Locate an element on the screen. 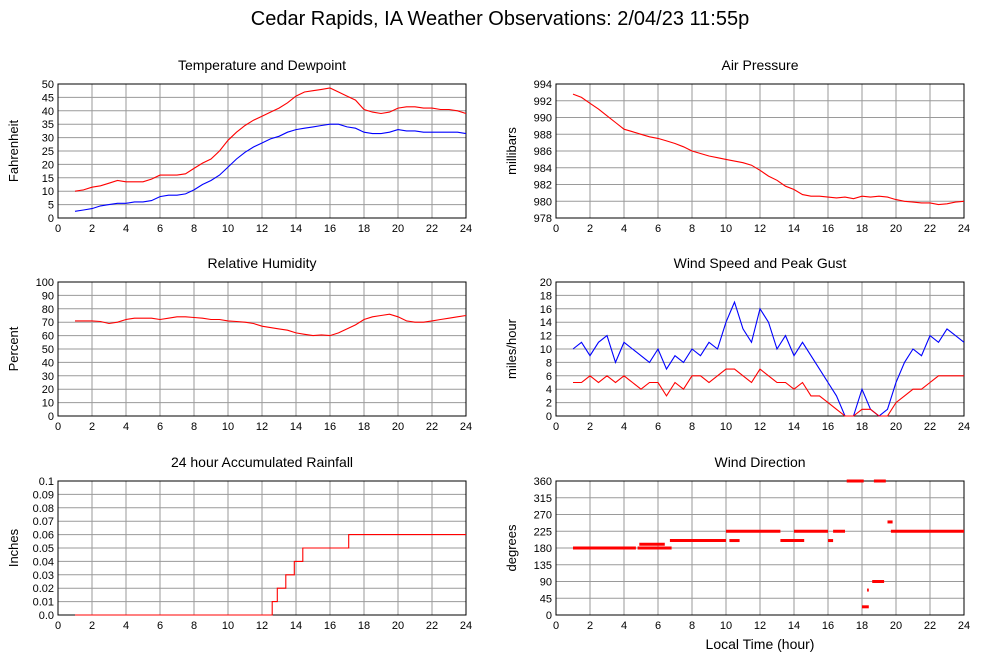  y-tick-label: 0.0 is located at coordinates (46, 616).